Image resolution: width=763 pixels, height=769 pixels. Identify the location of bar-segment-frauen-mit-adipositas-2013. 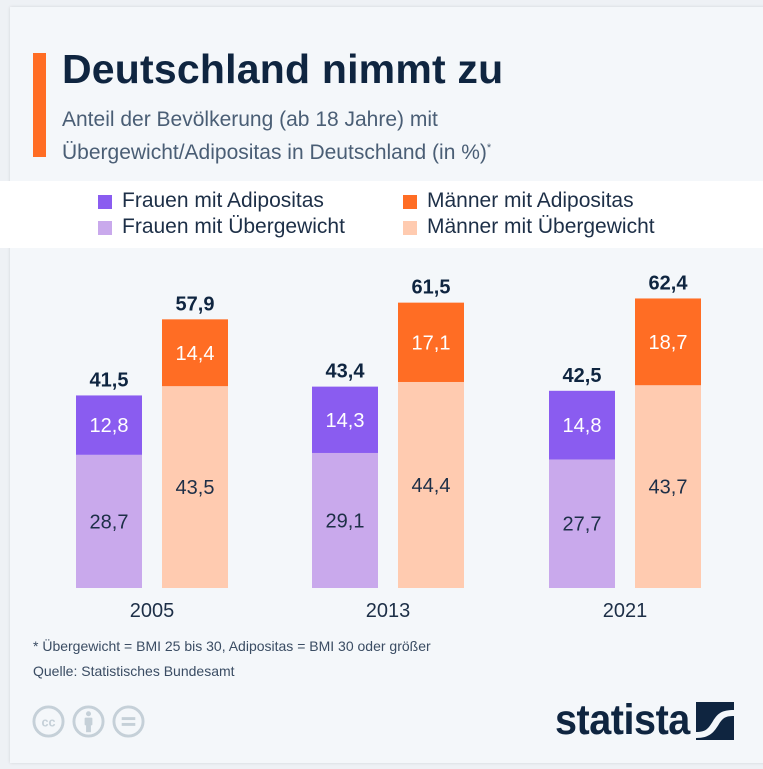
(345, 419).